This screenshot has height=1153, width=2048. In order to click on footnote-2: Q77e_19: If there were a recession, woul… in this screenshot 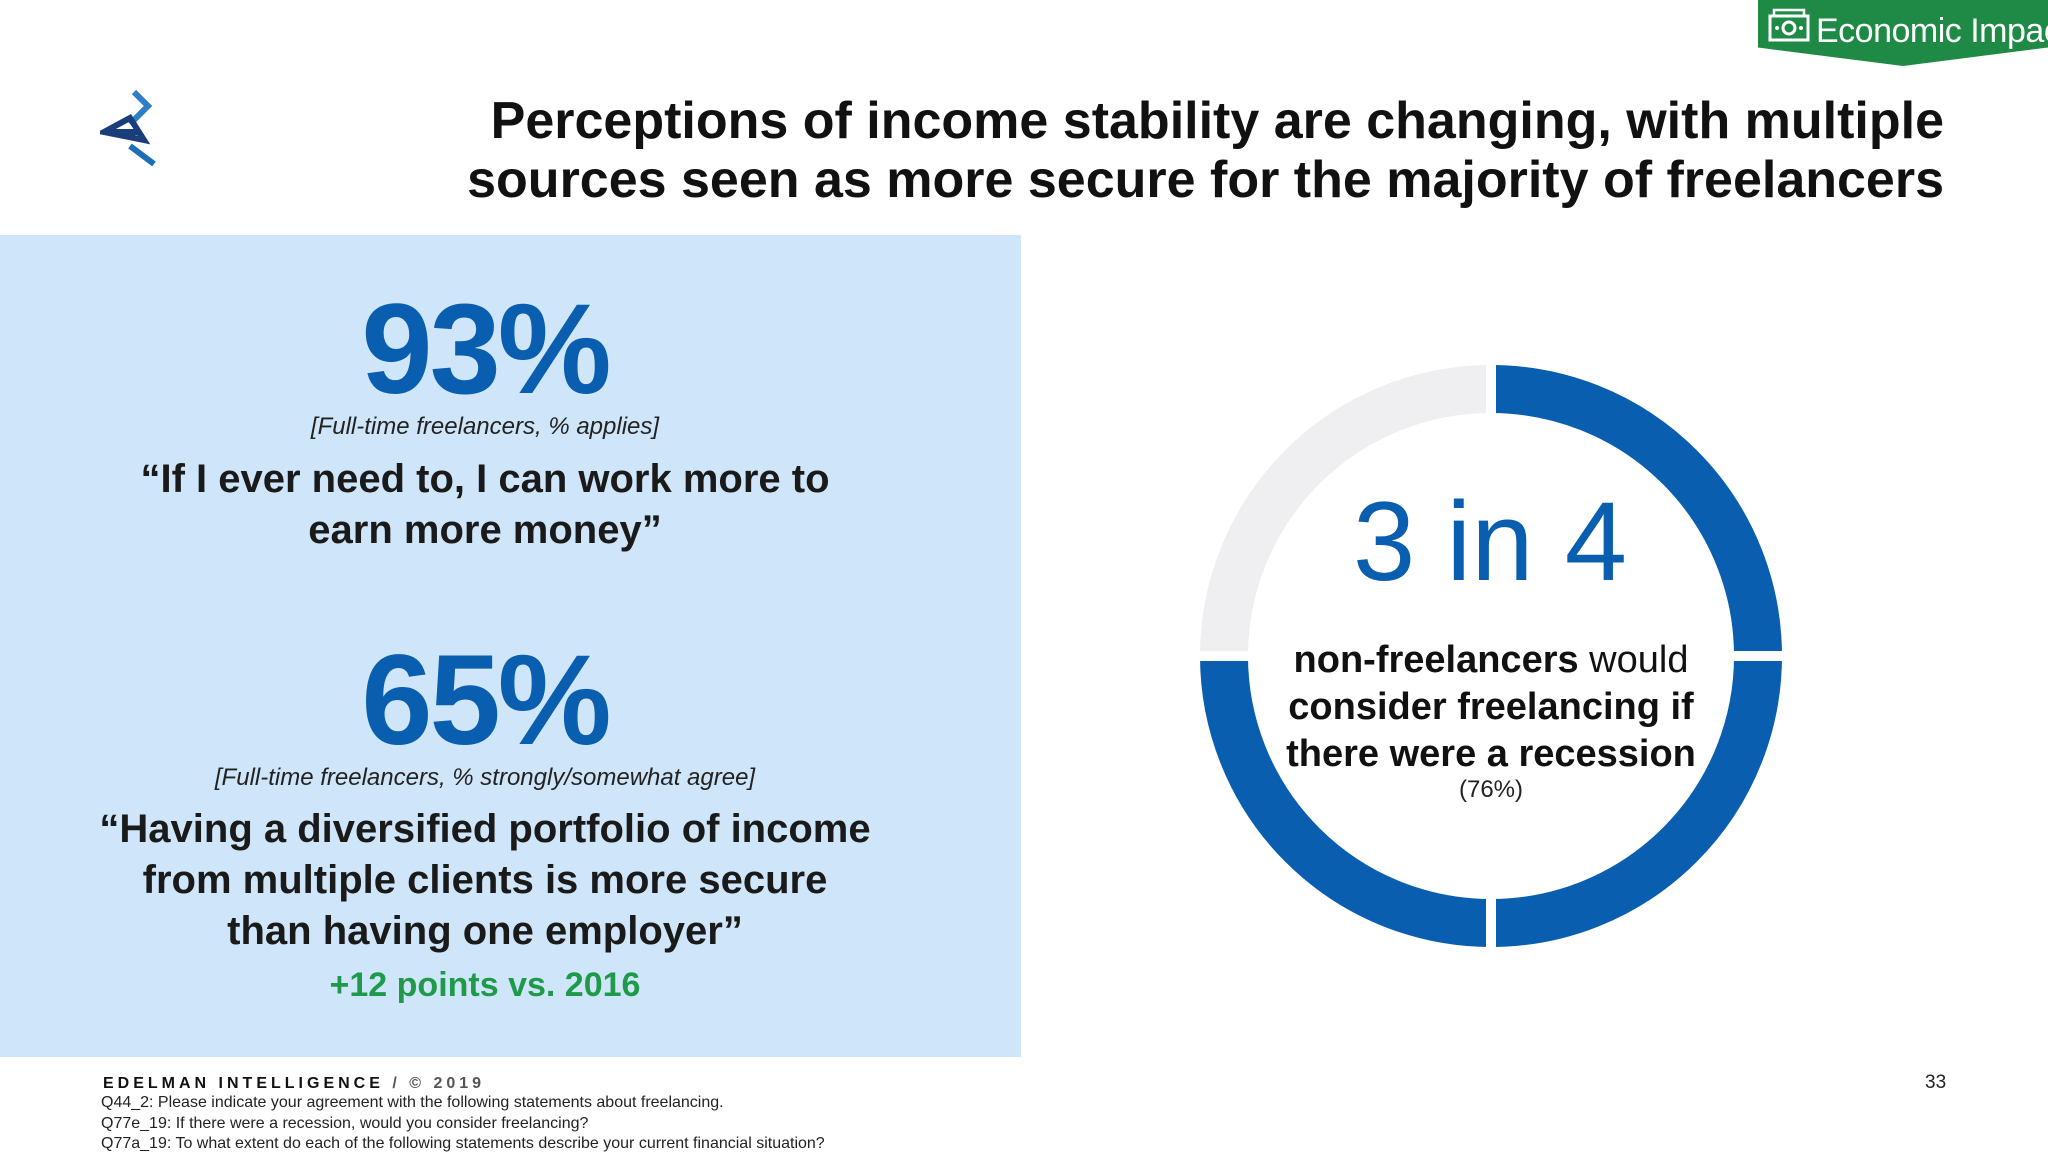, I will do `click(345, 1123)`.